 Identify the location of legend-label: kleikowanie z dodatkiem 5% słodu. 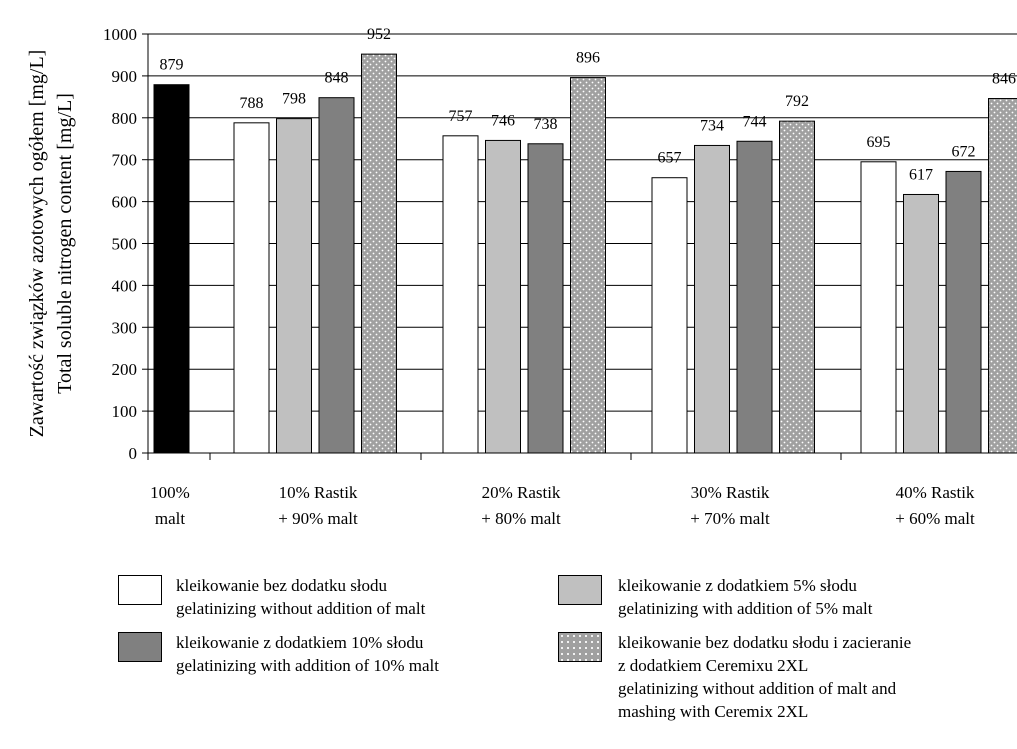
(737, 585).